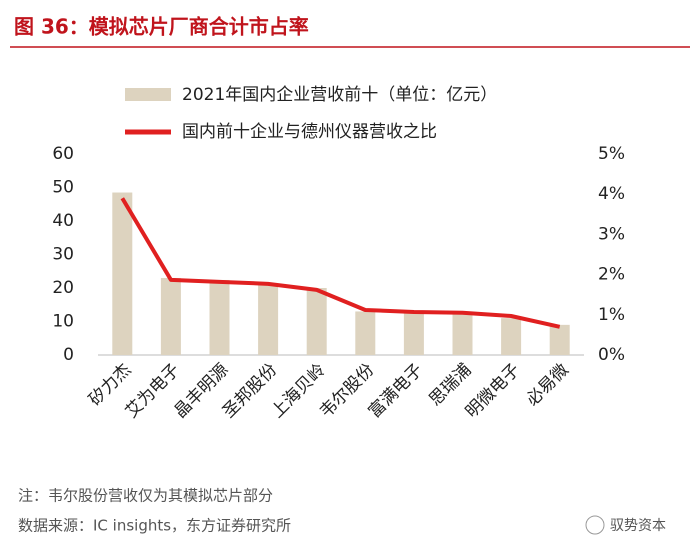  Describe the element at coordinates (63, 154) in the screenshot. I see `y-tick-label: 60` at that location.